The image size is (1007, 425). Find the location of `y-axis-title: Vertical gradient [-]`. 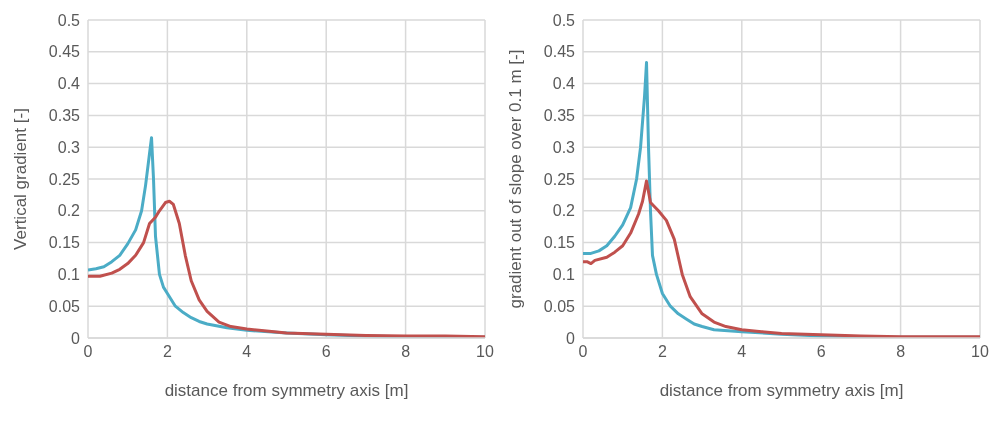

y-axis-title: Vertical gradient [-] is located at coordinates (21, 179).